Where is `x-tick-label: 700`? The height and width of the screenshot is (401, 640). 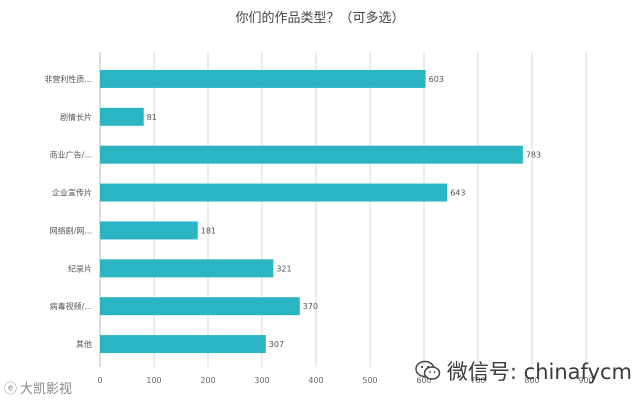
x-tick-label: 700 is located at coordinates (477, 380).